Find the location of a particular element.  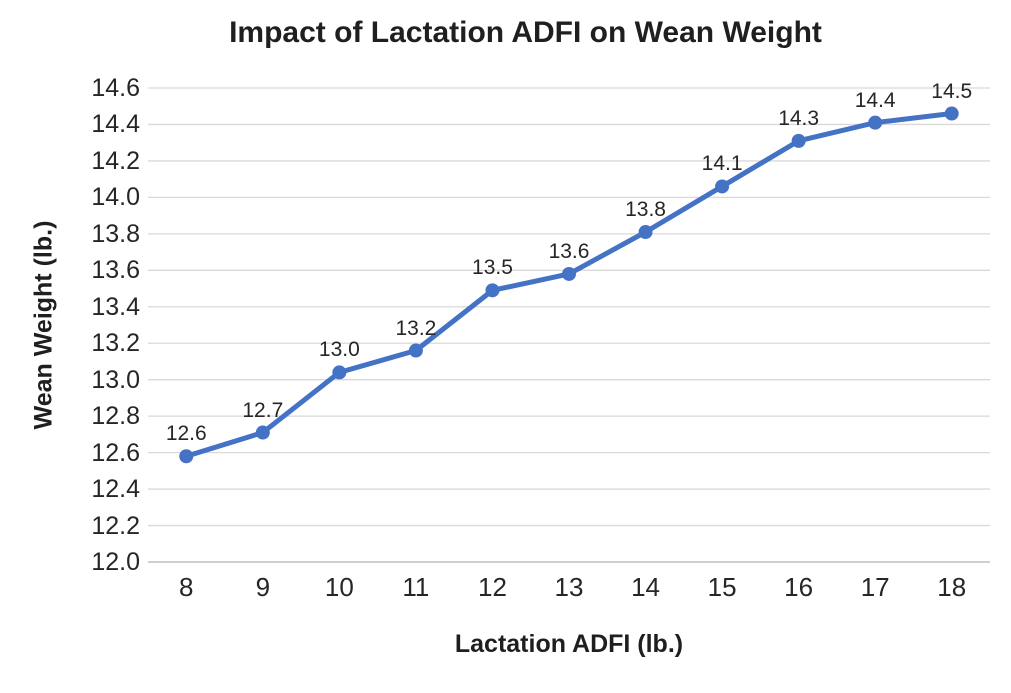

y-tick-label: 13.4 is located at coordinates (115, 306).